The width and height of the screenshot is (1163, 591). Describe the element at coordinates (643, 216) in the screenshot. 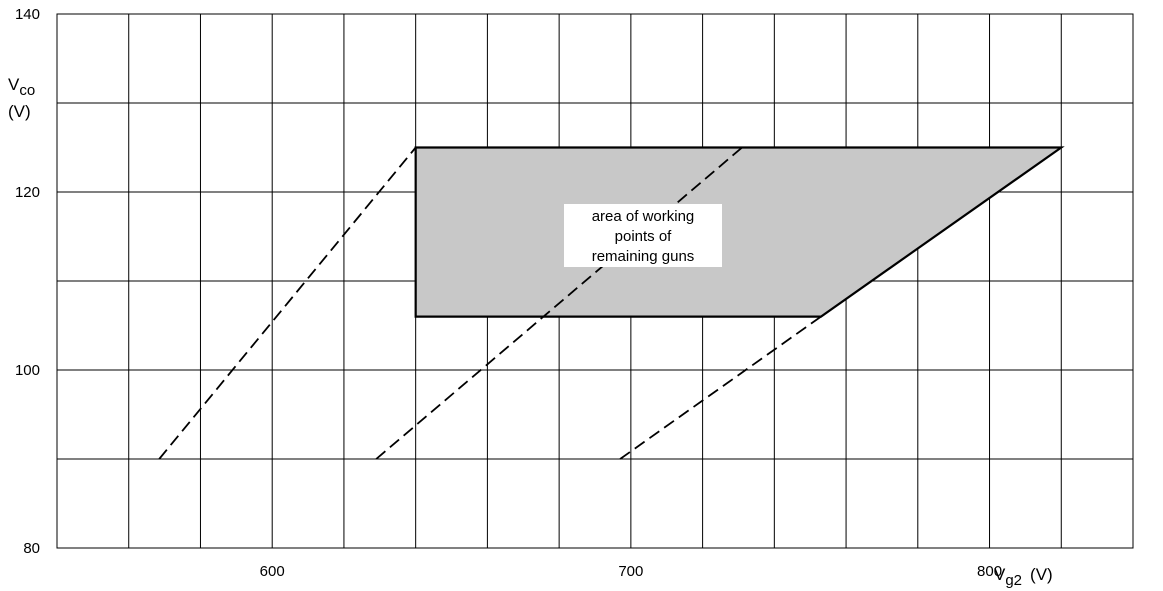

I see `area-annotation-line-1: area of working` at that location.